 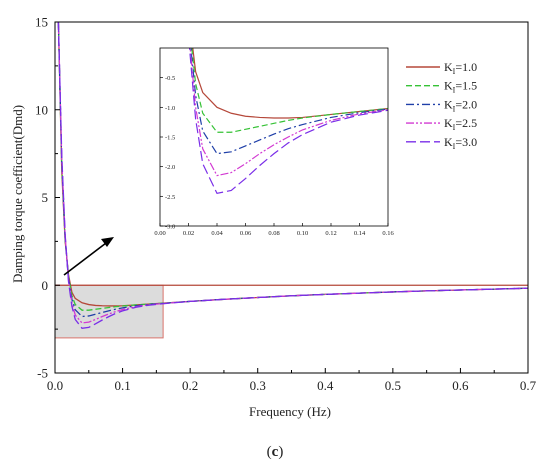 I want to click on x-tick-label: 0.3, so click(x=258, y=385).